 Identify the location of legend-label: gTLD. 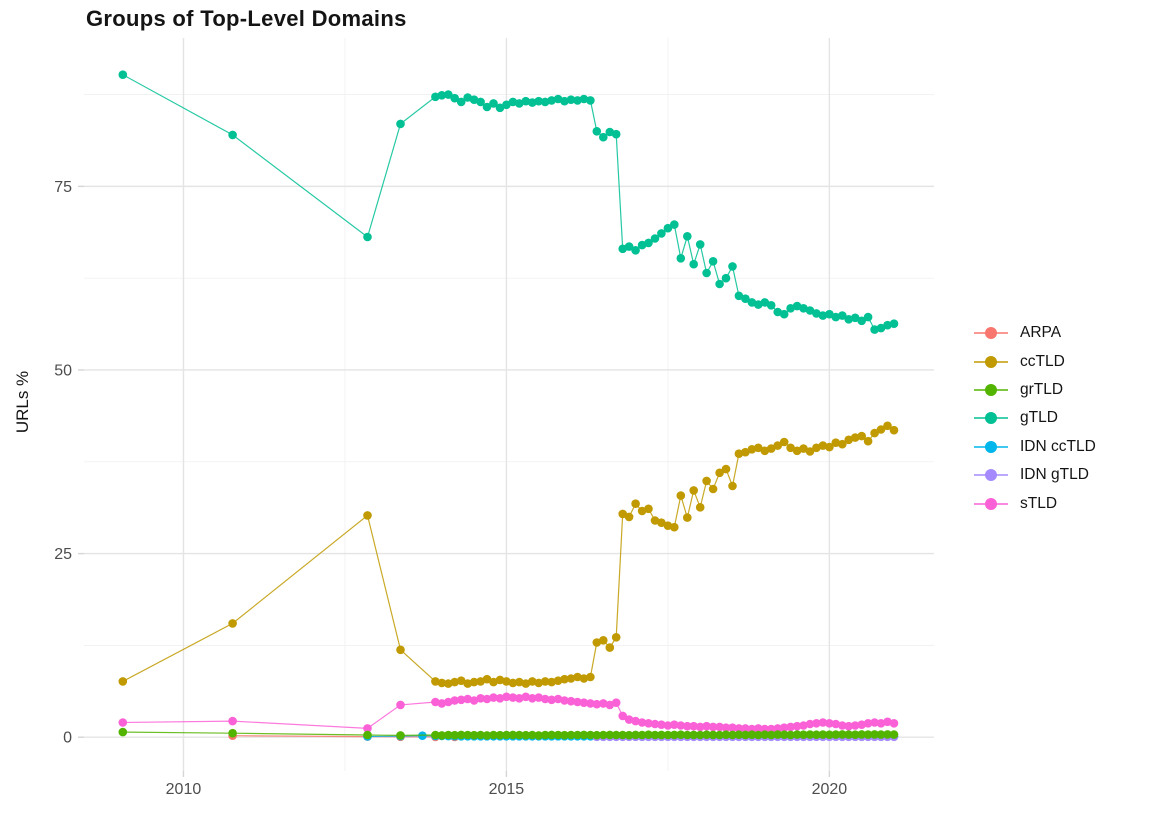
(1039, 418).